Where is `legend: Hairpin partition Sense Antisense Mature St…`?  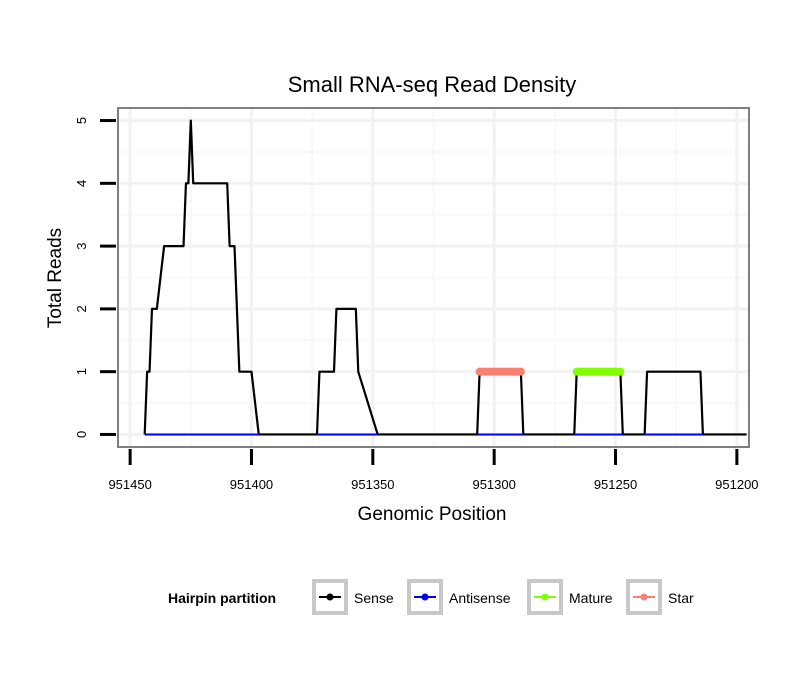 legend: Hairpin partition Sense Antisense Mature St… is located at coordinates (431, 597).